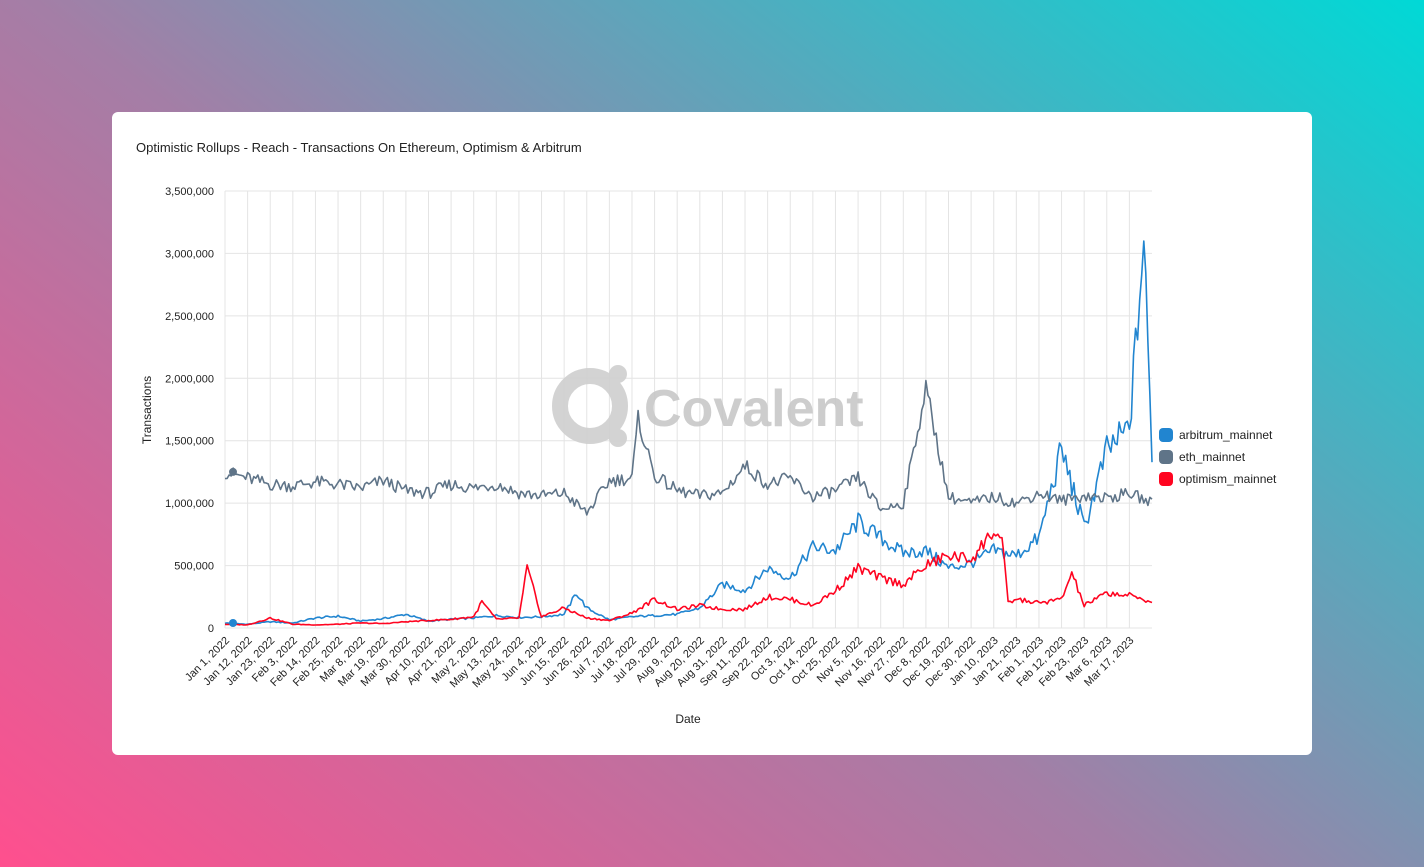 The height and width of the screenshot is (867, 1424). Describe the element at coordinates (1212, 457) in the screenshot. I see `legend-label: eth_mainnet` at that location.